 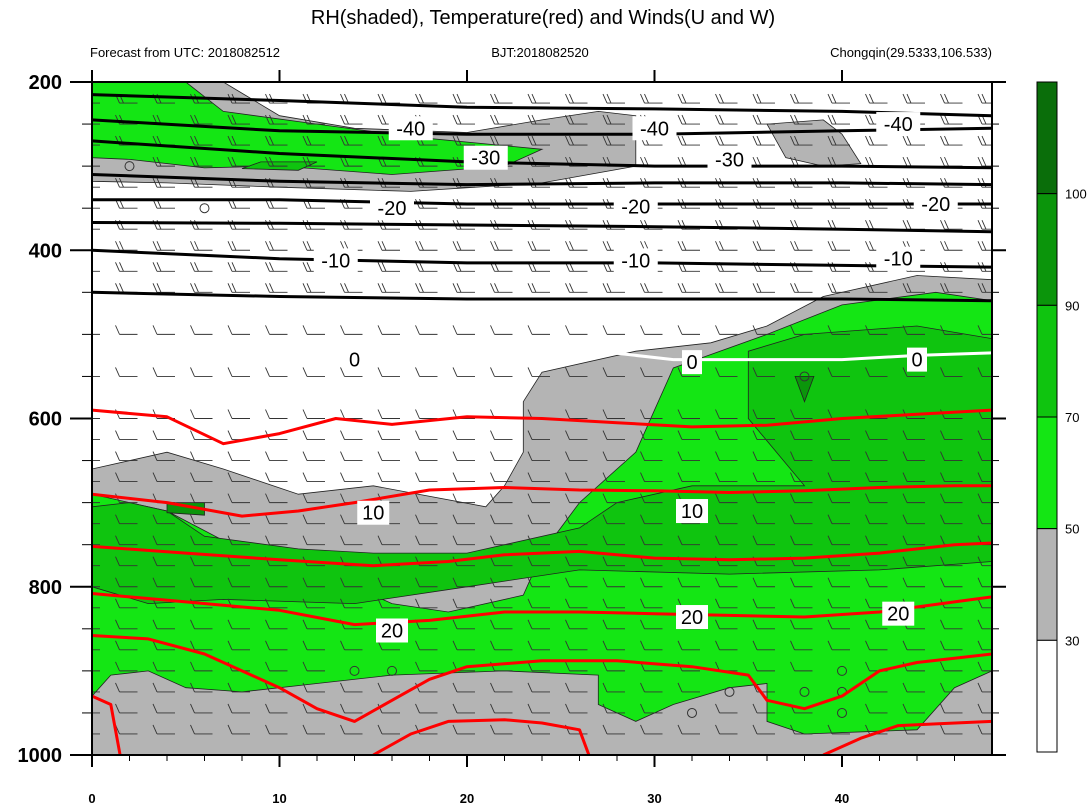 What do you see at coordinates (542, 105) in the screenshot?
I see `isotherm--40` at bounding box center [542, 105].